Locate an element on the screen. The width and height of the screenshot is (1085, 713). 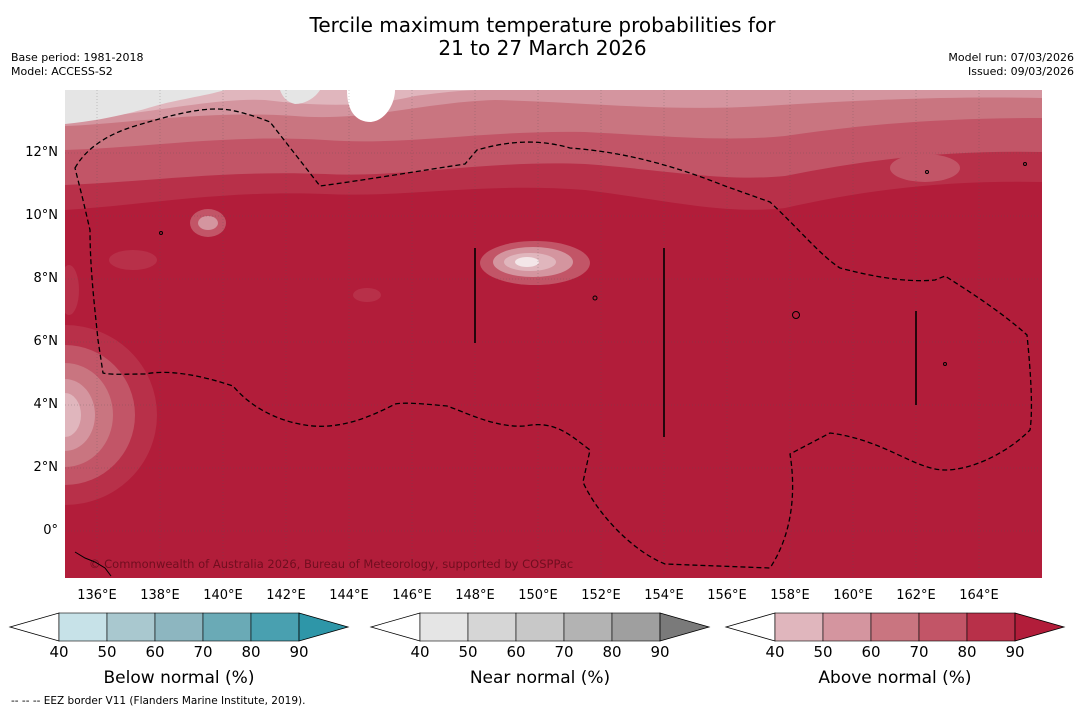
lon-label-164e: 164°E is located at coordinates (979, 595).